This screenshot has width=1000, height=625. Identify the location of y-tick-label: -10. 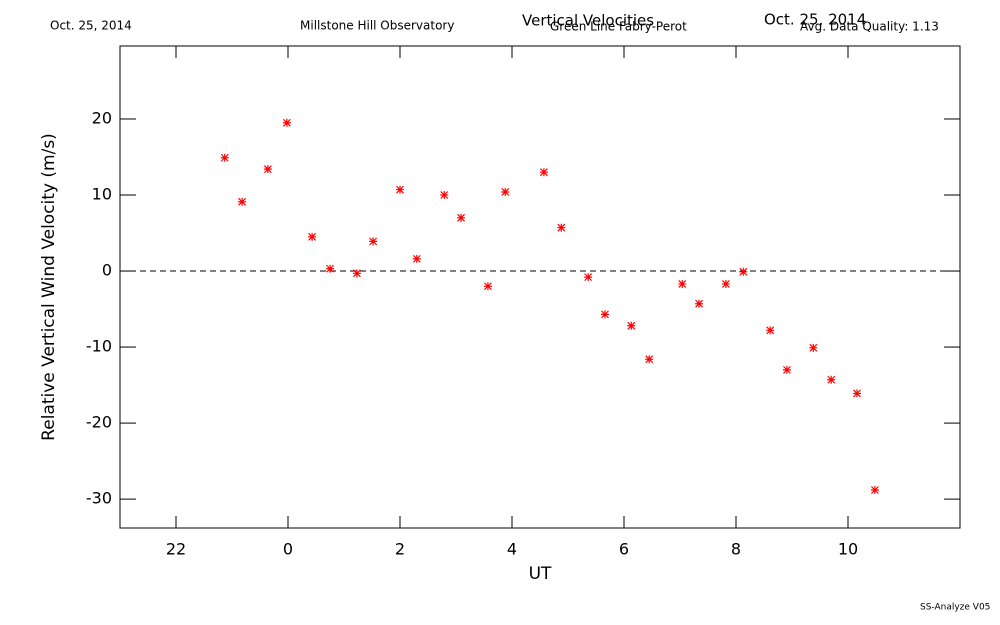
(99, 346).